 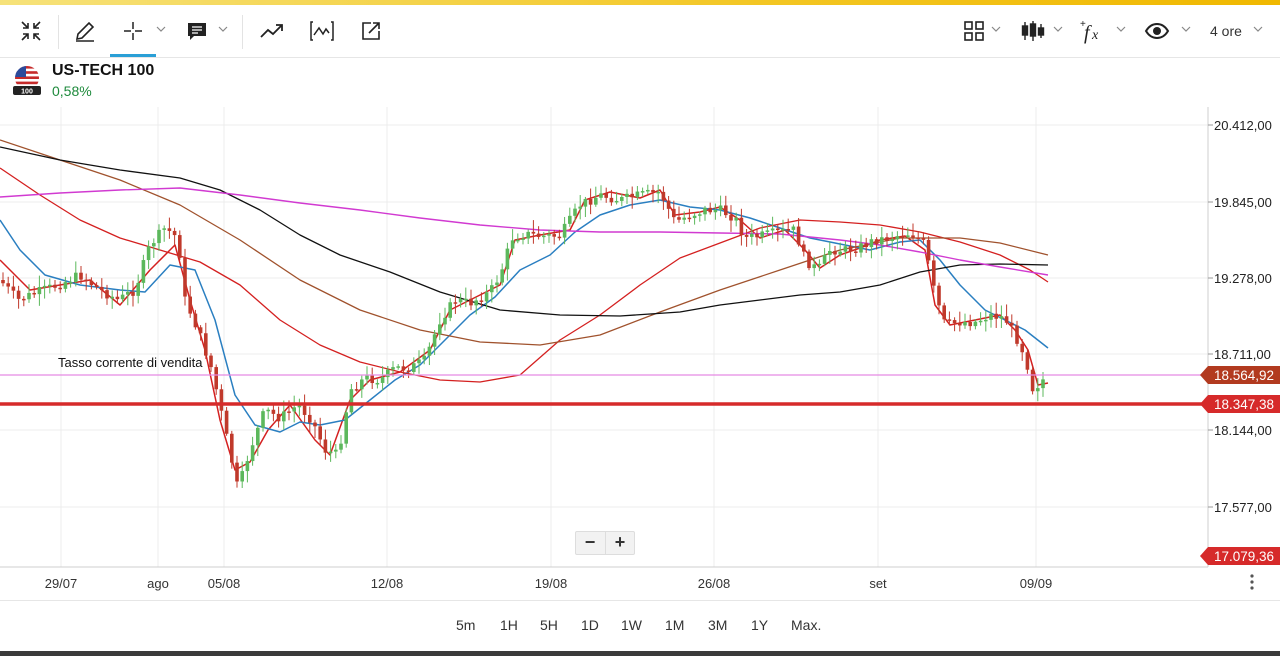 I want to click on instrument-change: 0,58%, so click(x=72, y=91).